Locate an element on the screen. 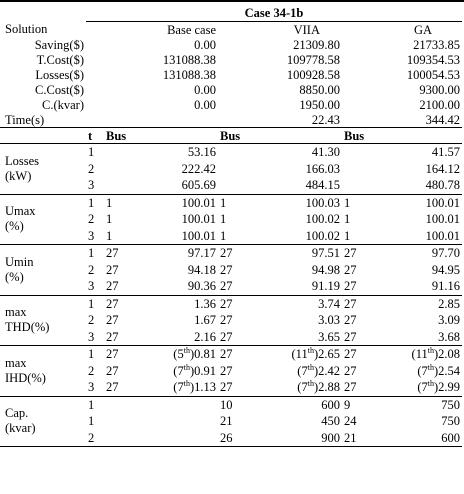 The image size is (464, 494). group-label-line: Umin is located at coordinates (19, 261).